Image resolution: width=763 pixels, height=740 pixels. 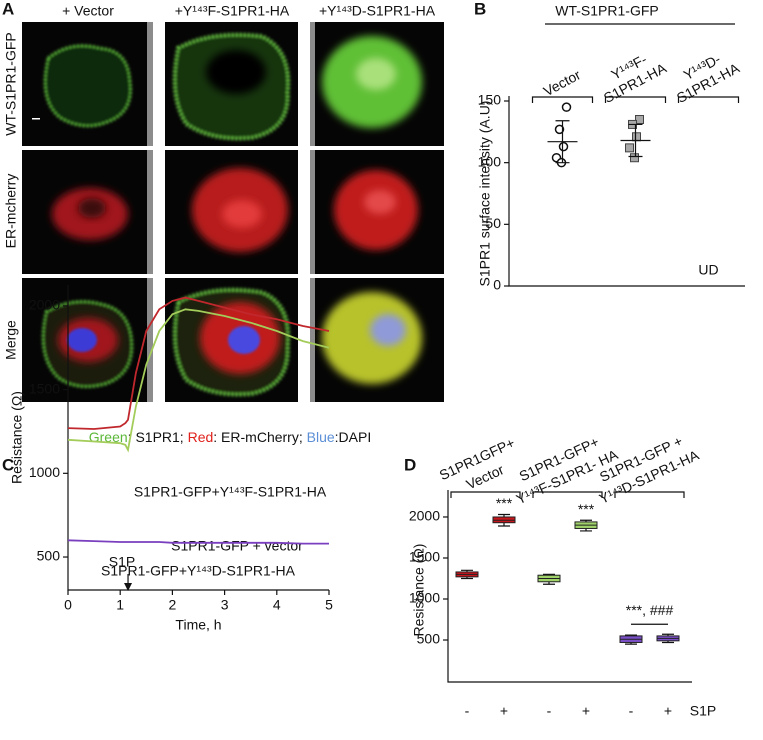 What do you see at coordinates (329, 605) in the screenshot?
I see `x-tick-label: 5` at bounding box center [329, 605].